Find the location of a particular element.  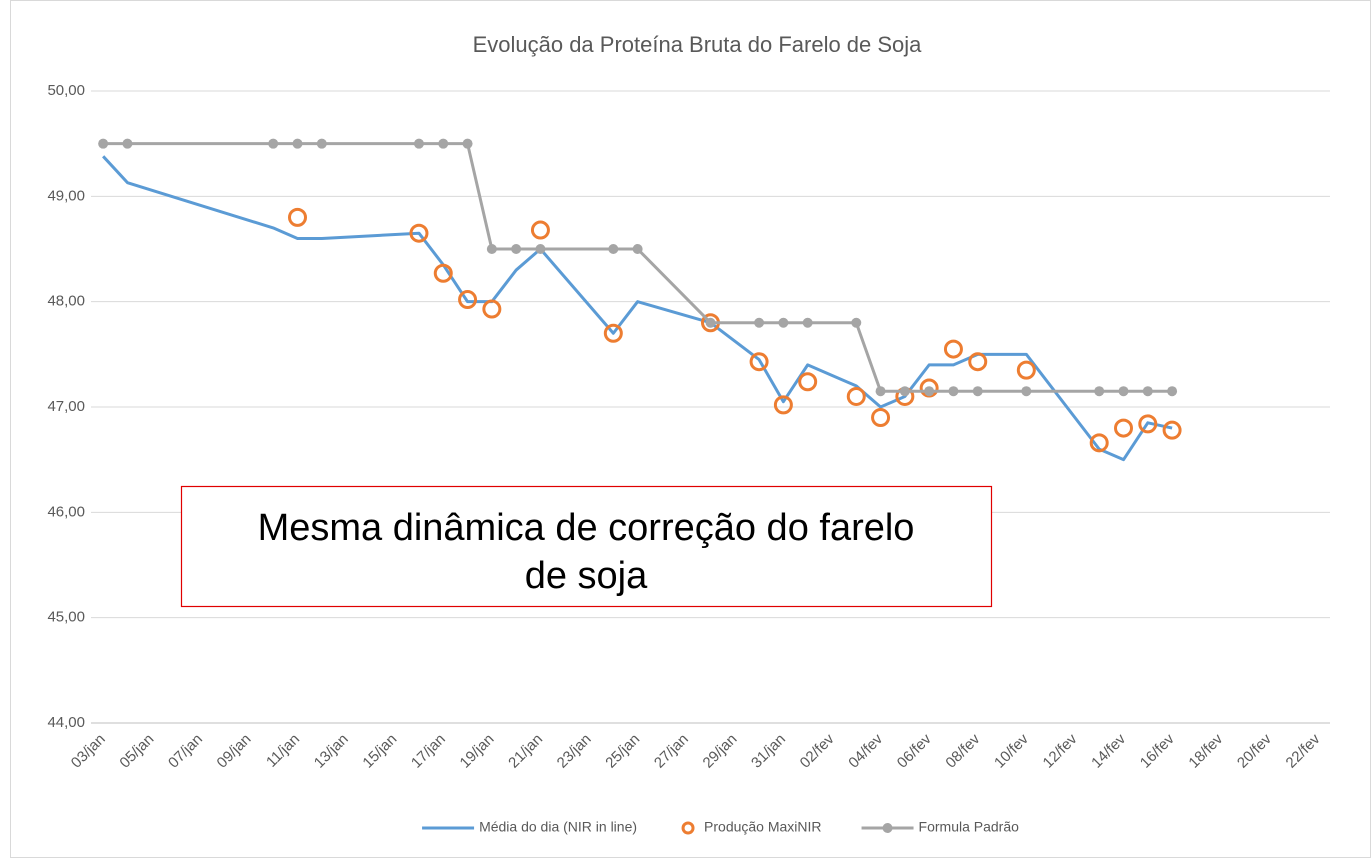

y-tick-label: 46,00 is located at coordinates (66, 511).